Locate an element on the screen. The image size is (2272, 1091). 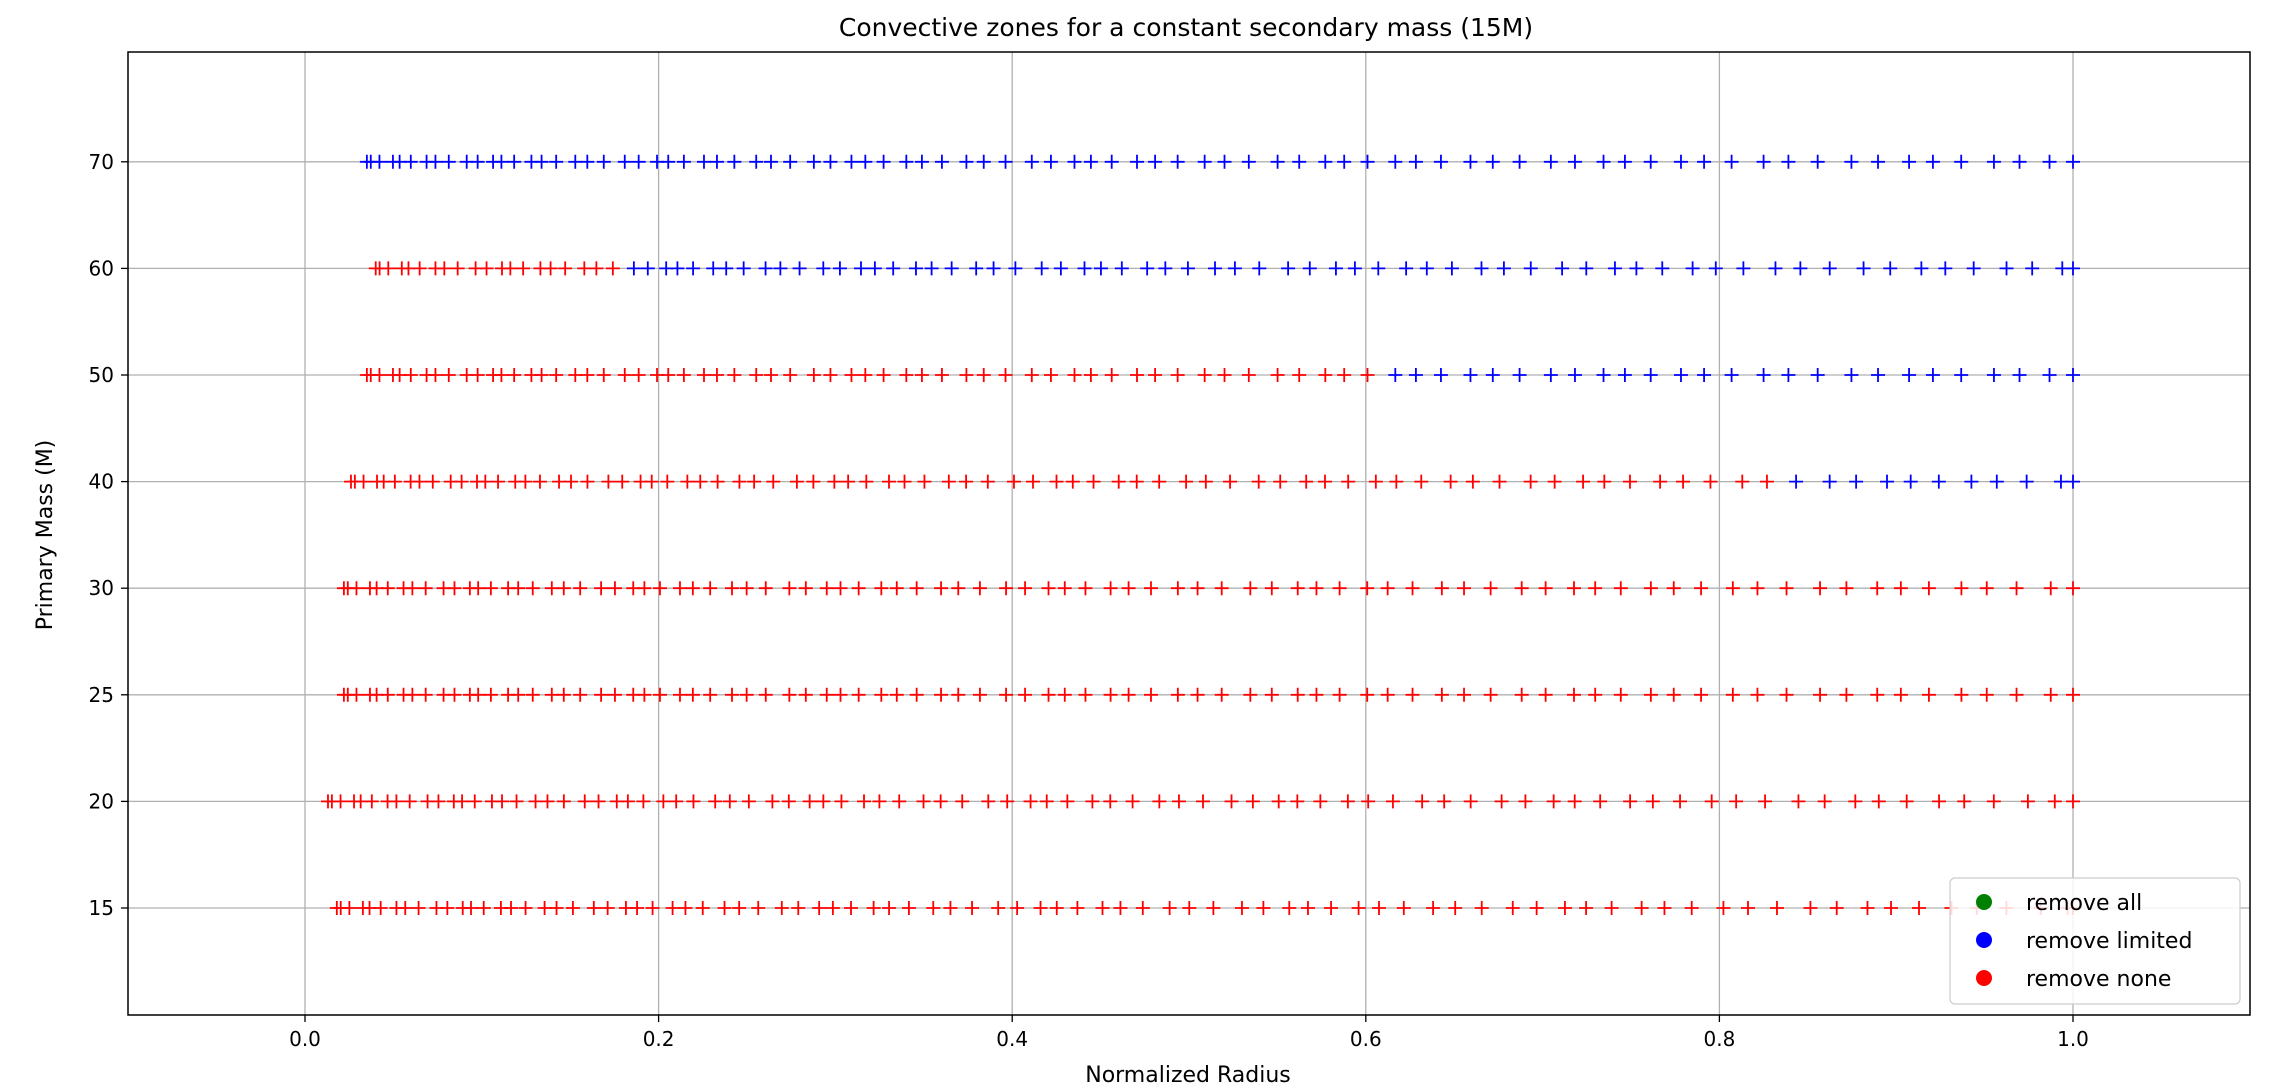
x-tick-label: 0.6 is located at coordinates (1366, 1039).